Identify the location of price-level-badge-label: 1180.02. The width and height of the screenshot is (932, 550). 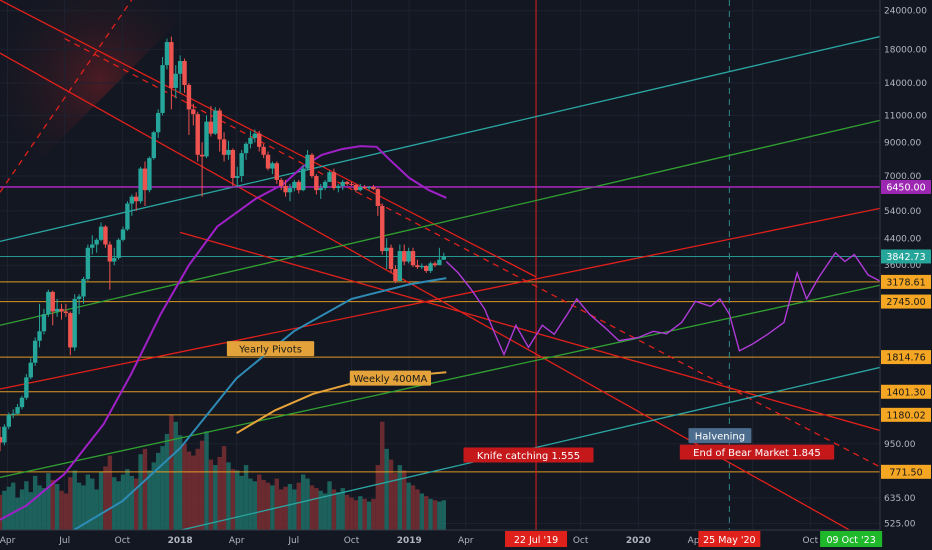
(905, 415).